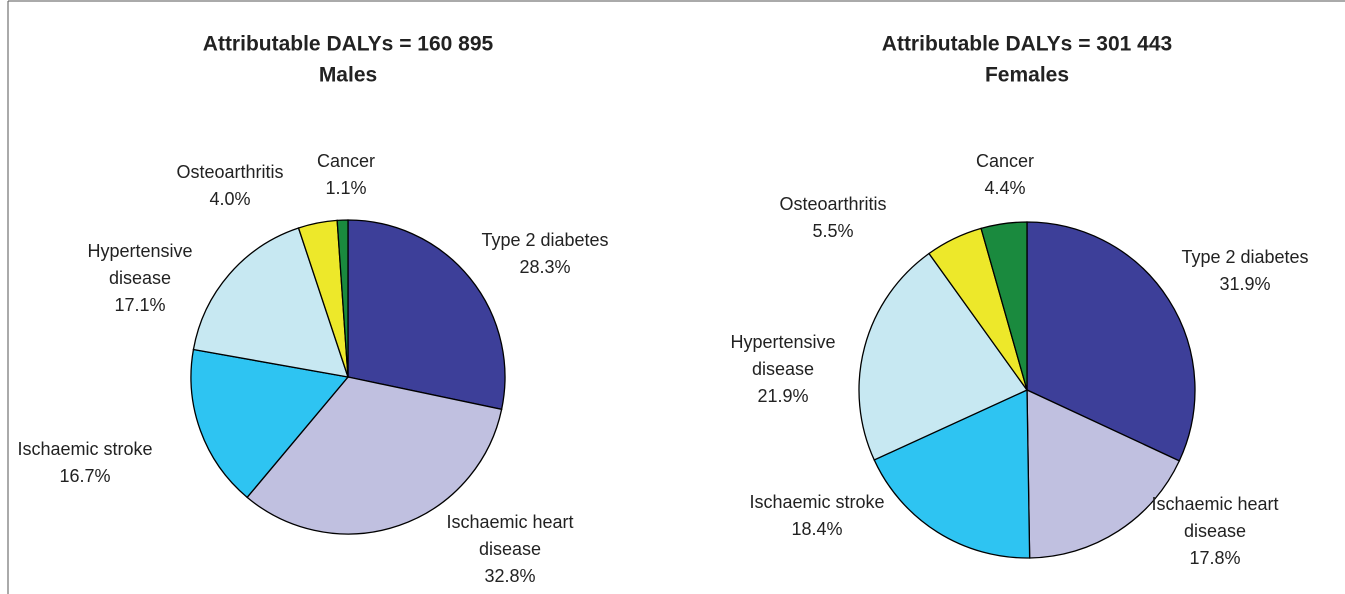 This screenshot has height=594, width=1345. I want to click on slice-value-label: 5.5%, so click(832, 231).